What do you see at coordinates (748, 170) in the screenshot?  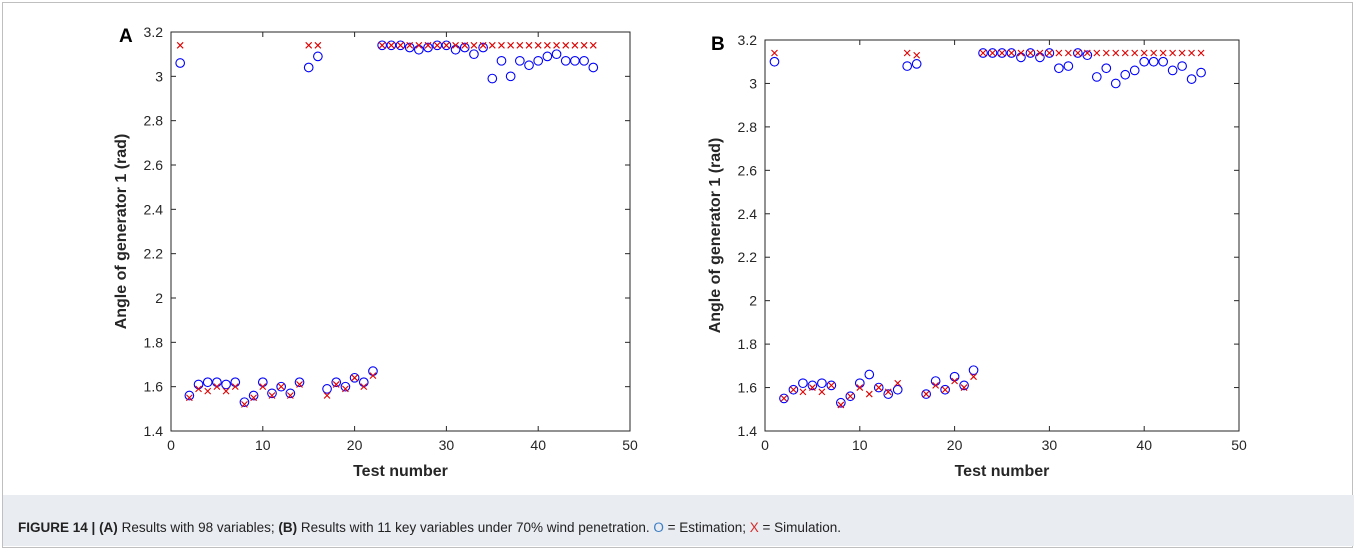 I see `y-tick-label: 2.6` at bounding box center [748, 170].